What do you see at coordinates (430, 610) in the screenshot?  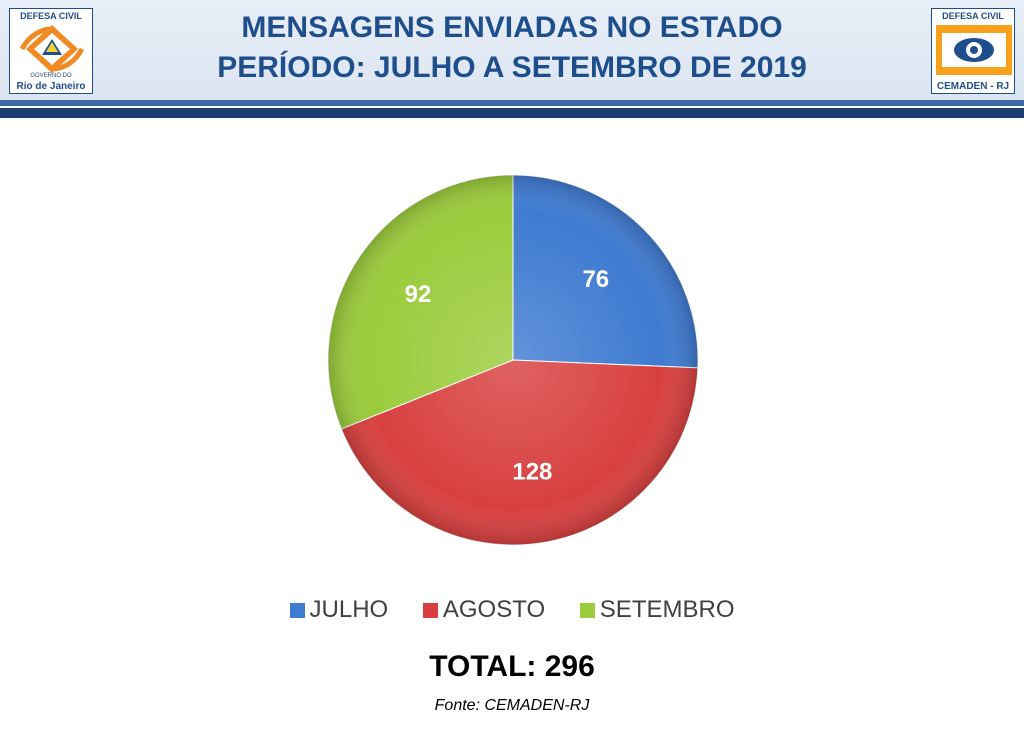 I see `legend-swatch-agosto` at bounding box center [430, 610].